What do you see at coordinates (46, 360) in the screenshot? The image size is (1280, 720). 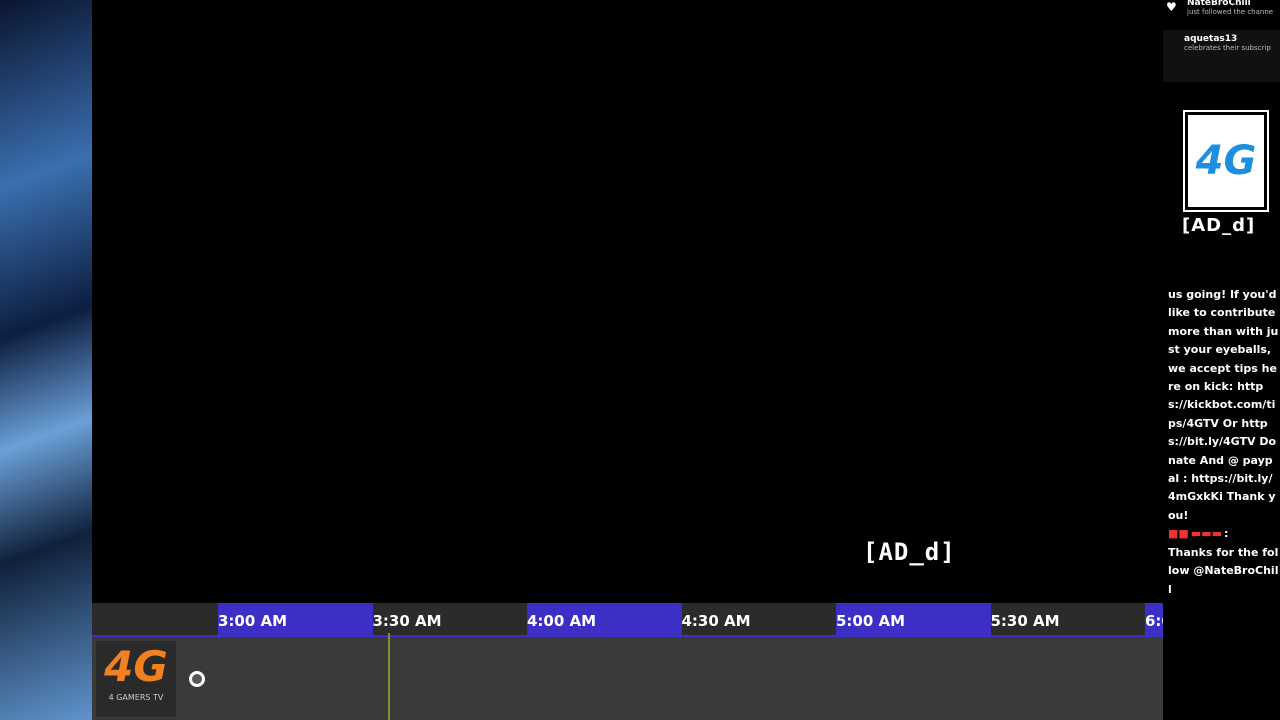 I see `background-art` at bounding box center [46, 360].